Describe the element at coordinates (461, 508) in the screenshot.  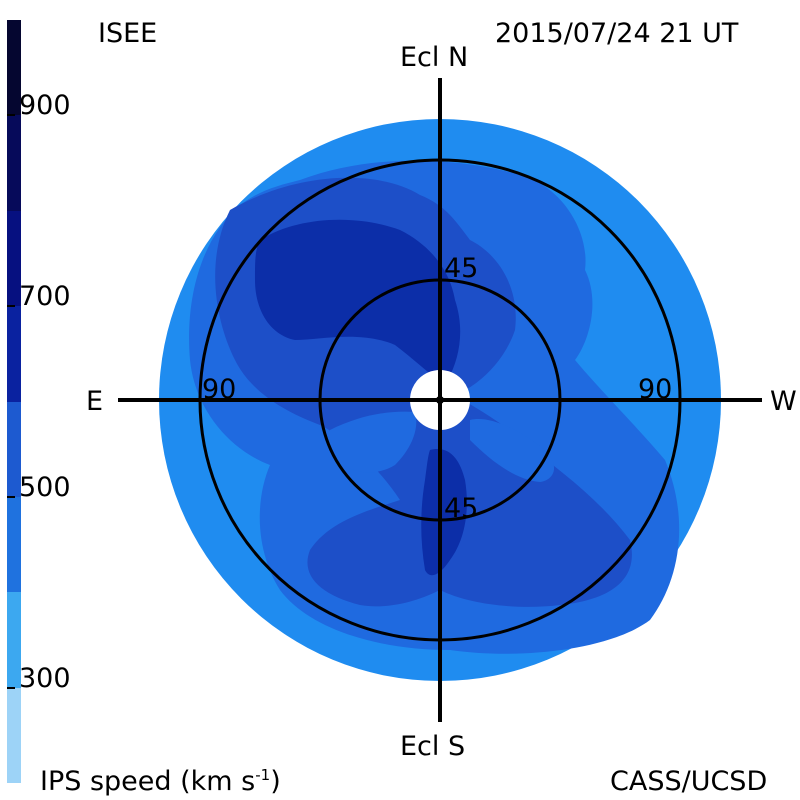
I see `ring-45-bottom-label: 45` at that location.